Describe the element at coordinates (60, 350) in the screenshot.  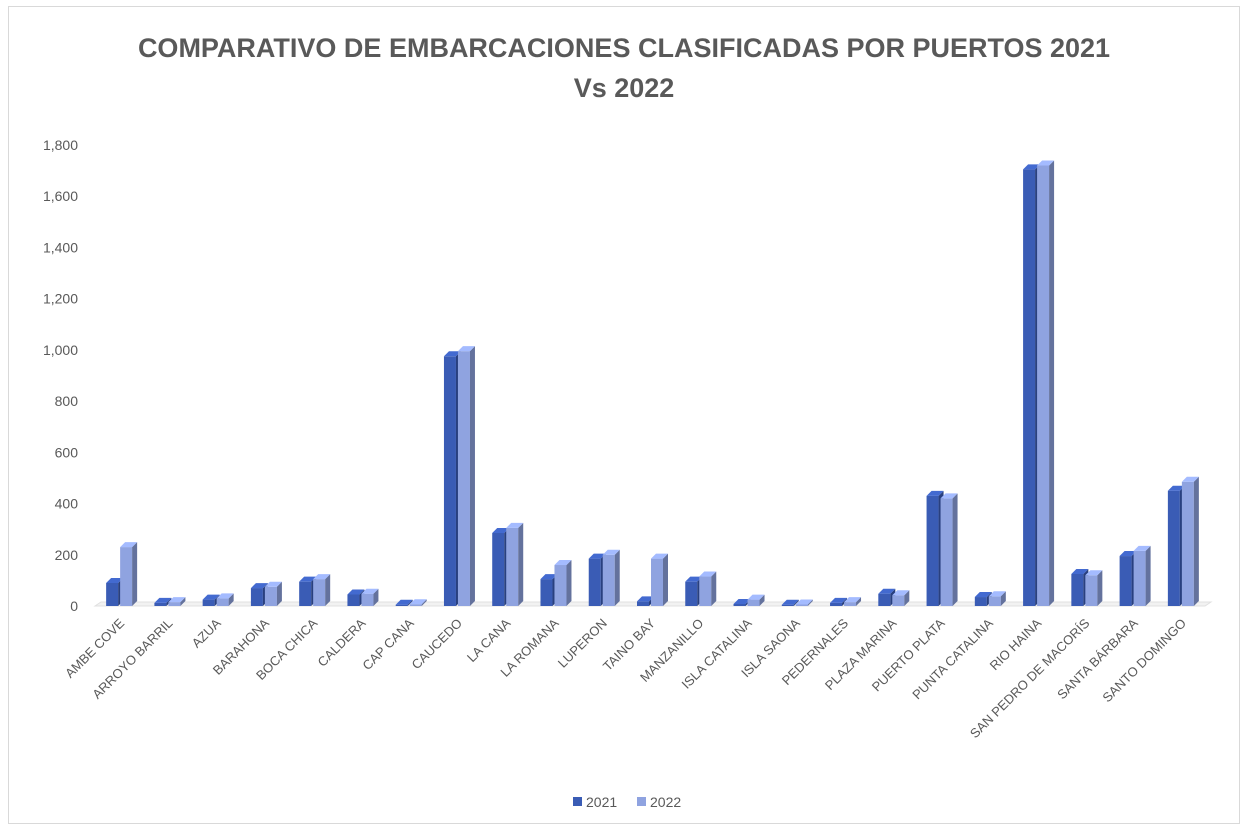
I see `y-tick-label: 1,000` at that location.